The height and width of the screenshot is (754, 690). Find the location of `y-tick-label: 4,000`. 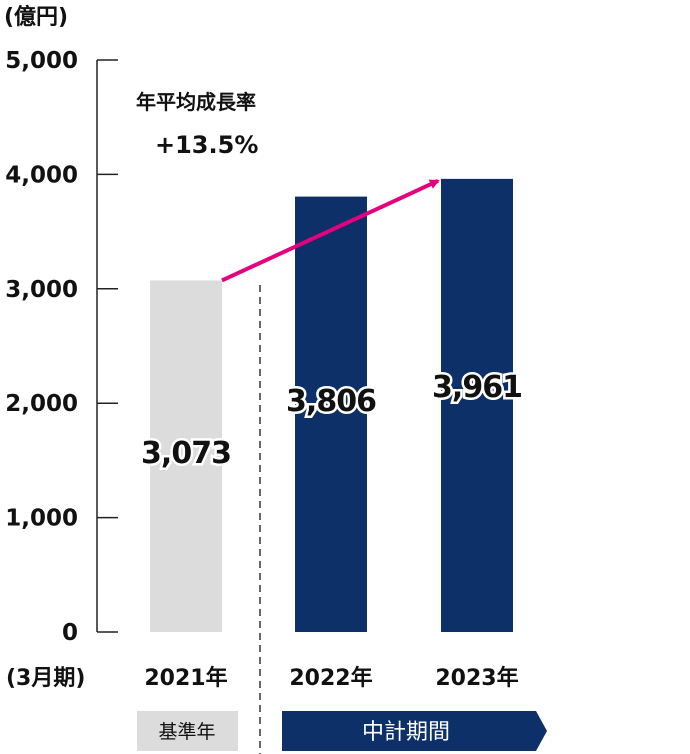

y-tick-label: 4,000 is located at coordinates (41, 175).